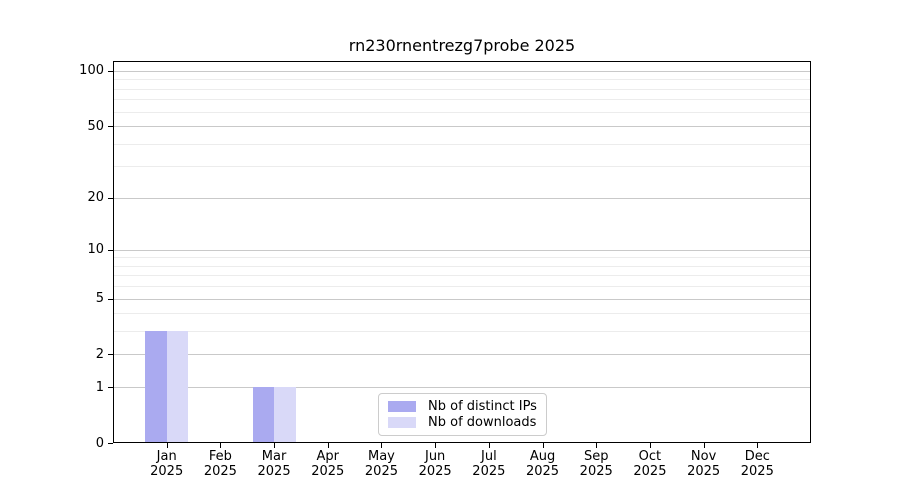 This screenshot has width=900, height=500. I want to click on x-tick-label-dec: Dec 2025, so click(757, 464).